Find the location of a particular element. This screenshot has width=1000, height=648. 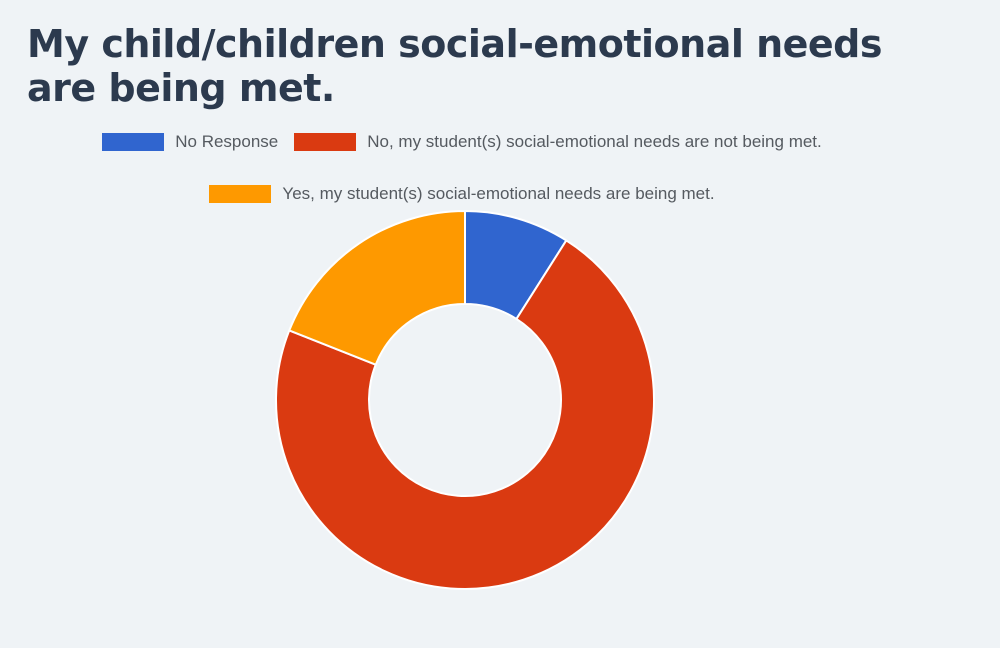

donut-slice-met is located at coordinates (377, 288).